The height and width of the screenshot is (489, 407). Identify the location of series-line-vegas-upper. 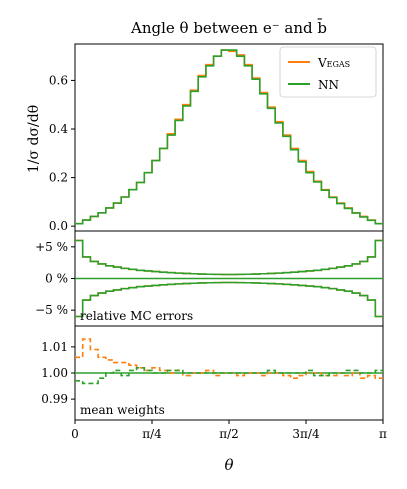
(229, 257).